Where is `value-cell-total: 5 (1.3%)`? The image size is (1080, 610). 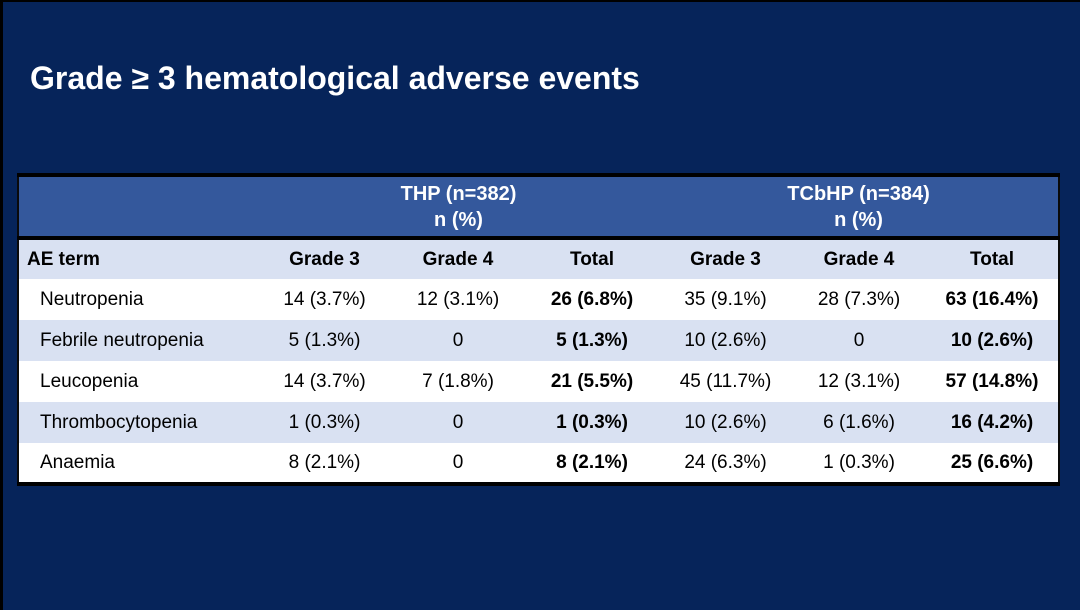 value-cell-total: 5 (1.3%) is located at coordinates (592, 340).